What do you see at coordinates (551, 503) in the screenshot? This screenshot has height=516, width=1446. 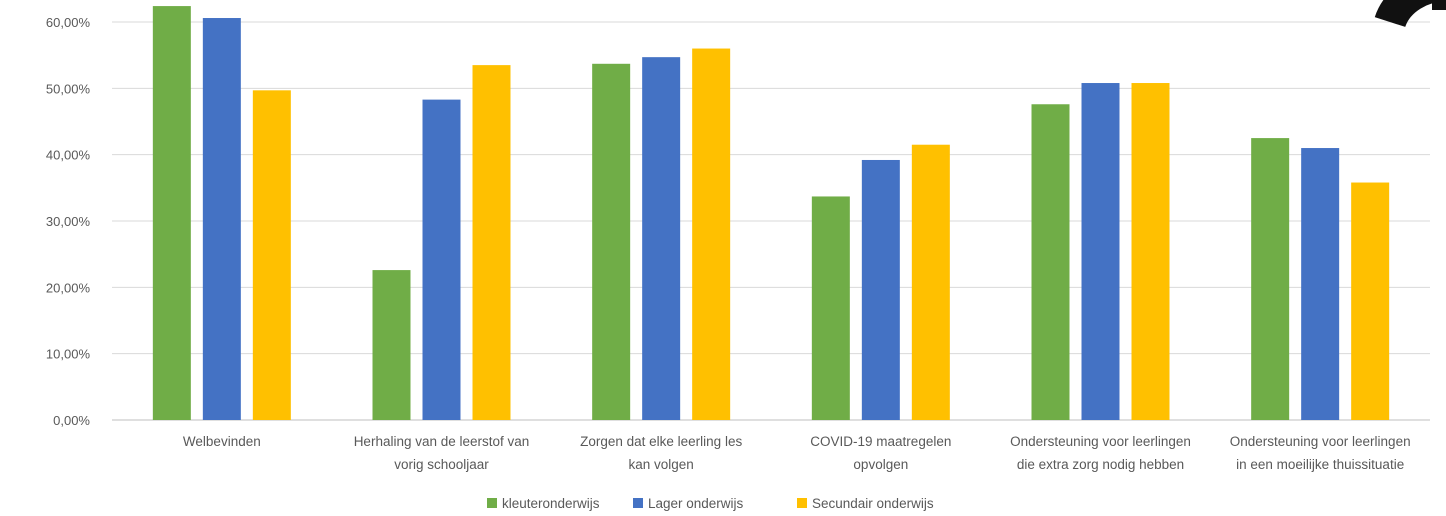 I see `legend-label: kleuteronderwijs` at bounding box center [551, 503].